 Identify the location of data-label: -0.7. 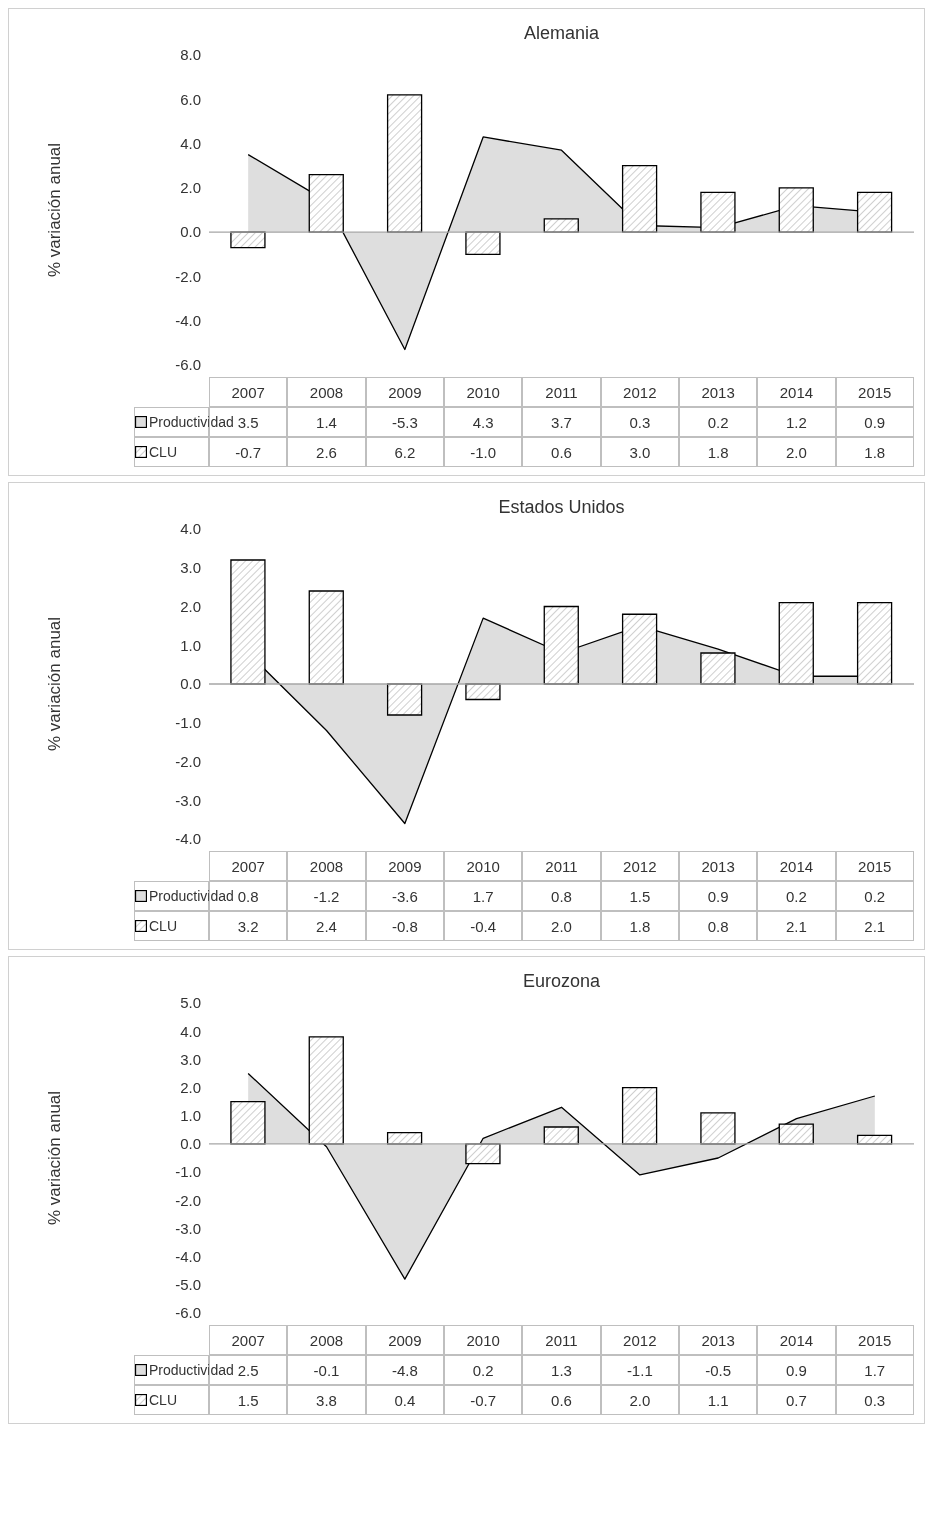
(248, 452).